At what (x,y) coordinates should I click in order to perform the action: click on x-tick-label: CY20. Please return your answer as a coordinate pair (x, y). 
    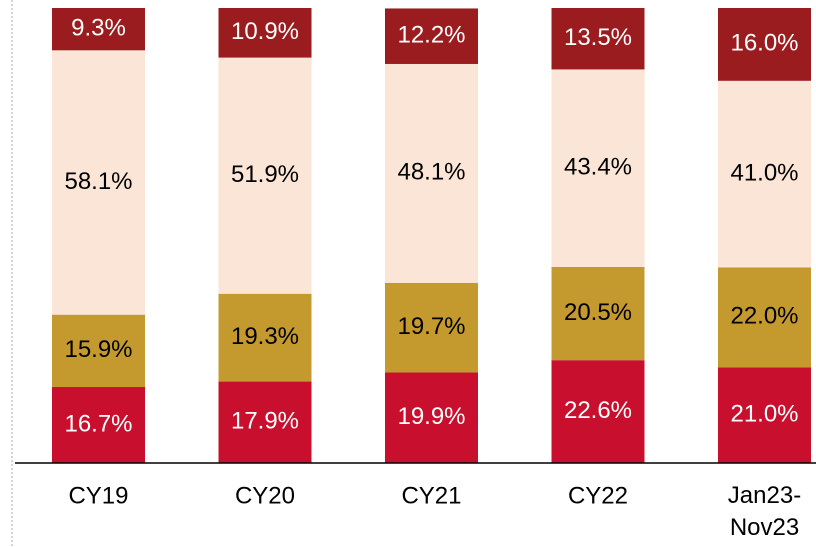
    Looking at the image, I should click on (265, 495).